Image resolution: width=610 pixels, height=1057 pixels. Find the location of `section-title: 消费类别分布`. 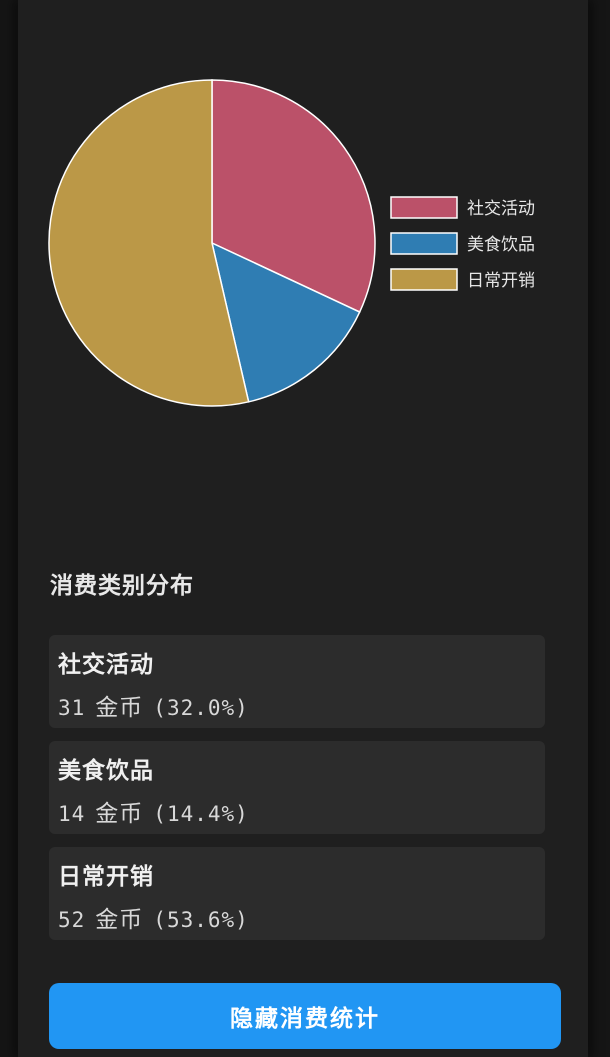

section-title: 消费类别分布 is located at coordinates (122, 586).